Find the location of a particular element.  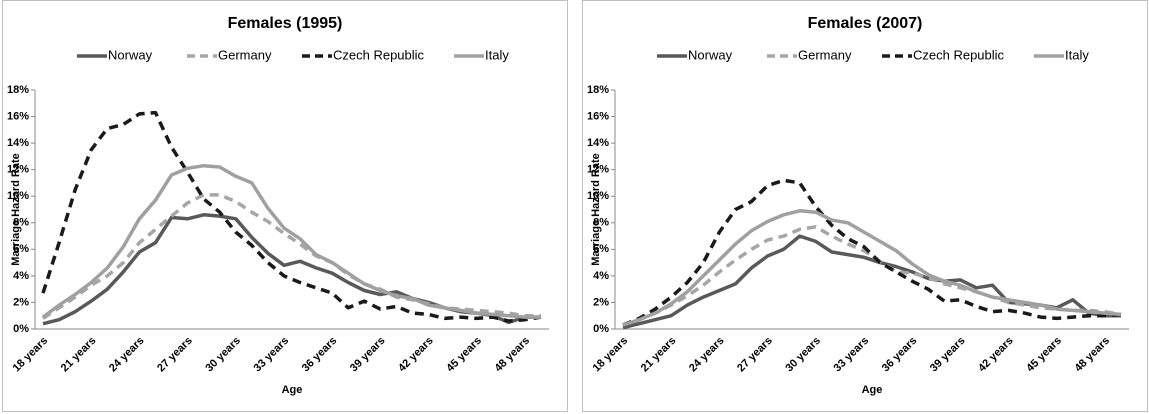

chart-title: Females (2007) is located at coordinates (865, 23).